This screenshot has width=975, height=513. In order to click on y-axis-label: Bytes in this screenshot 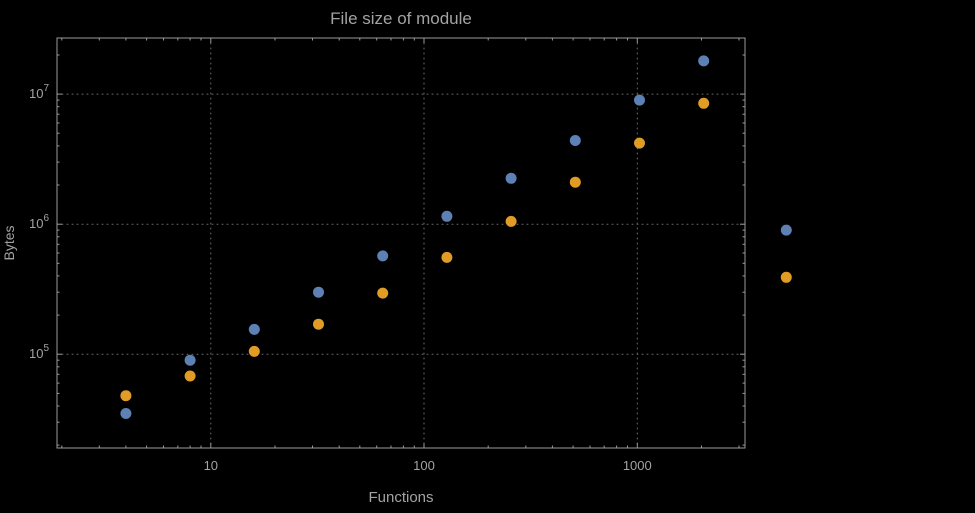, I will do `click(9, 242)`.